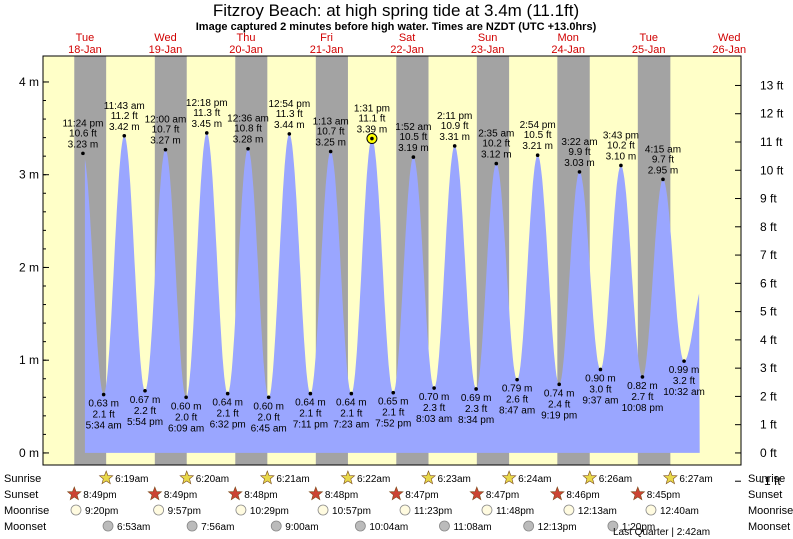 The height and width of the screenshot is (539, 793). Describe the element at coordinates (534, 479) in the screenshot. I see `sunrise-time: 6:24am` at that location.